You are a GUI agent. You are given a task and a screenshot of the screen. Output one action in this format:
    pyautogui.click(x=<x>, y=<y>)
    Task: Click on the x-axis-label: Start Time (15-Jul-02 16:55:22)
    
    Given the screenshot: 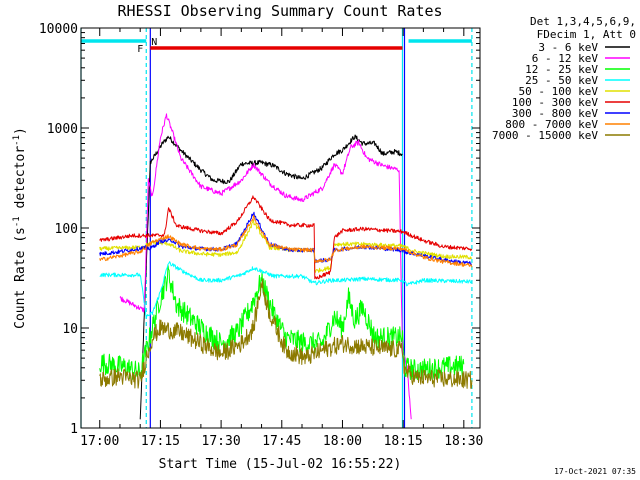 What is the action you would take?
    pyautogui.click(x=280, y=464)
    